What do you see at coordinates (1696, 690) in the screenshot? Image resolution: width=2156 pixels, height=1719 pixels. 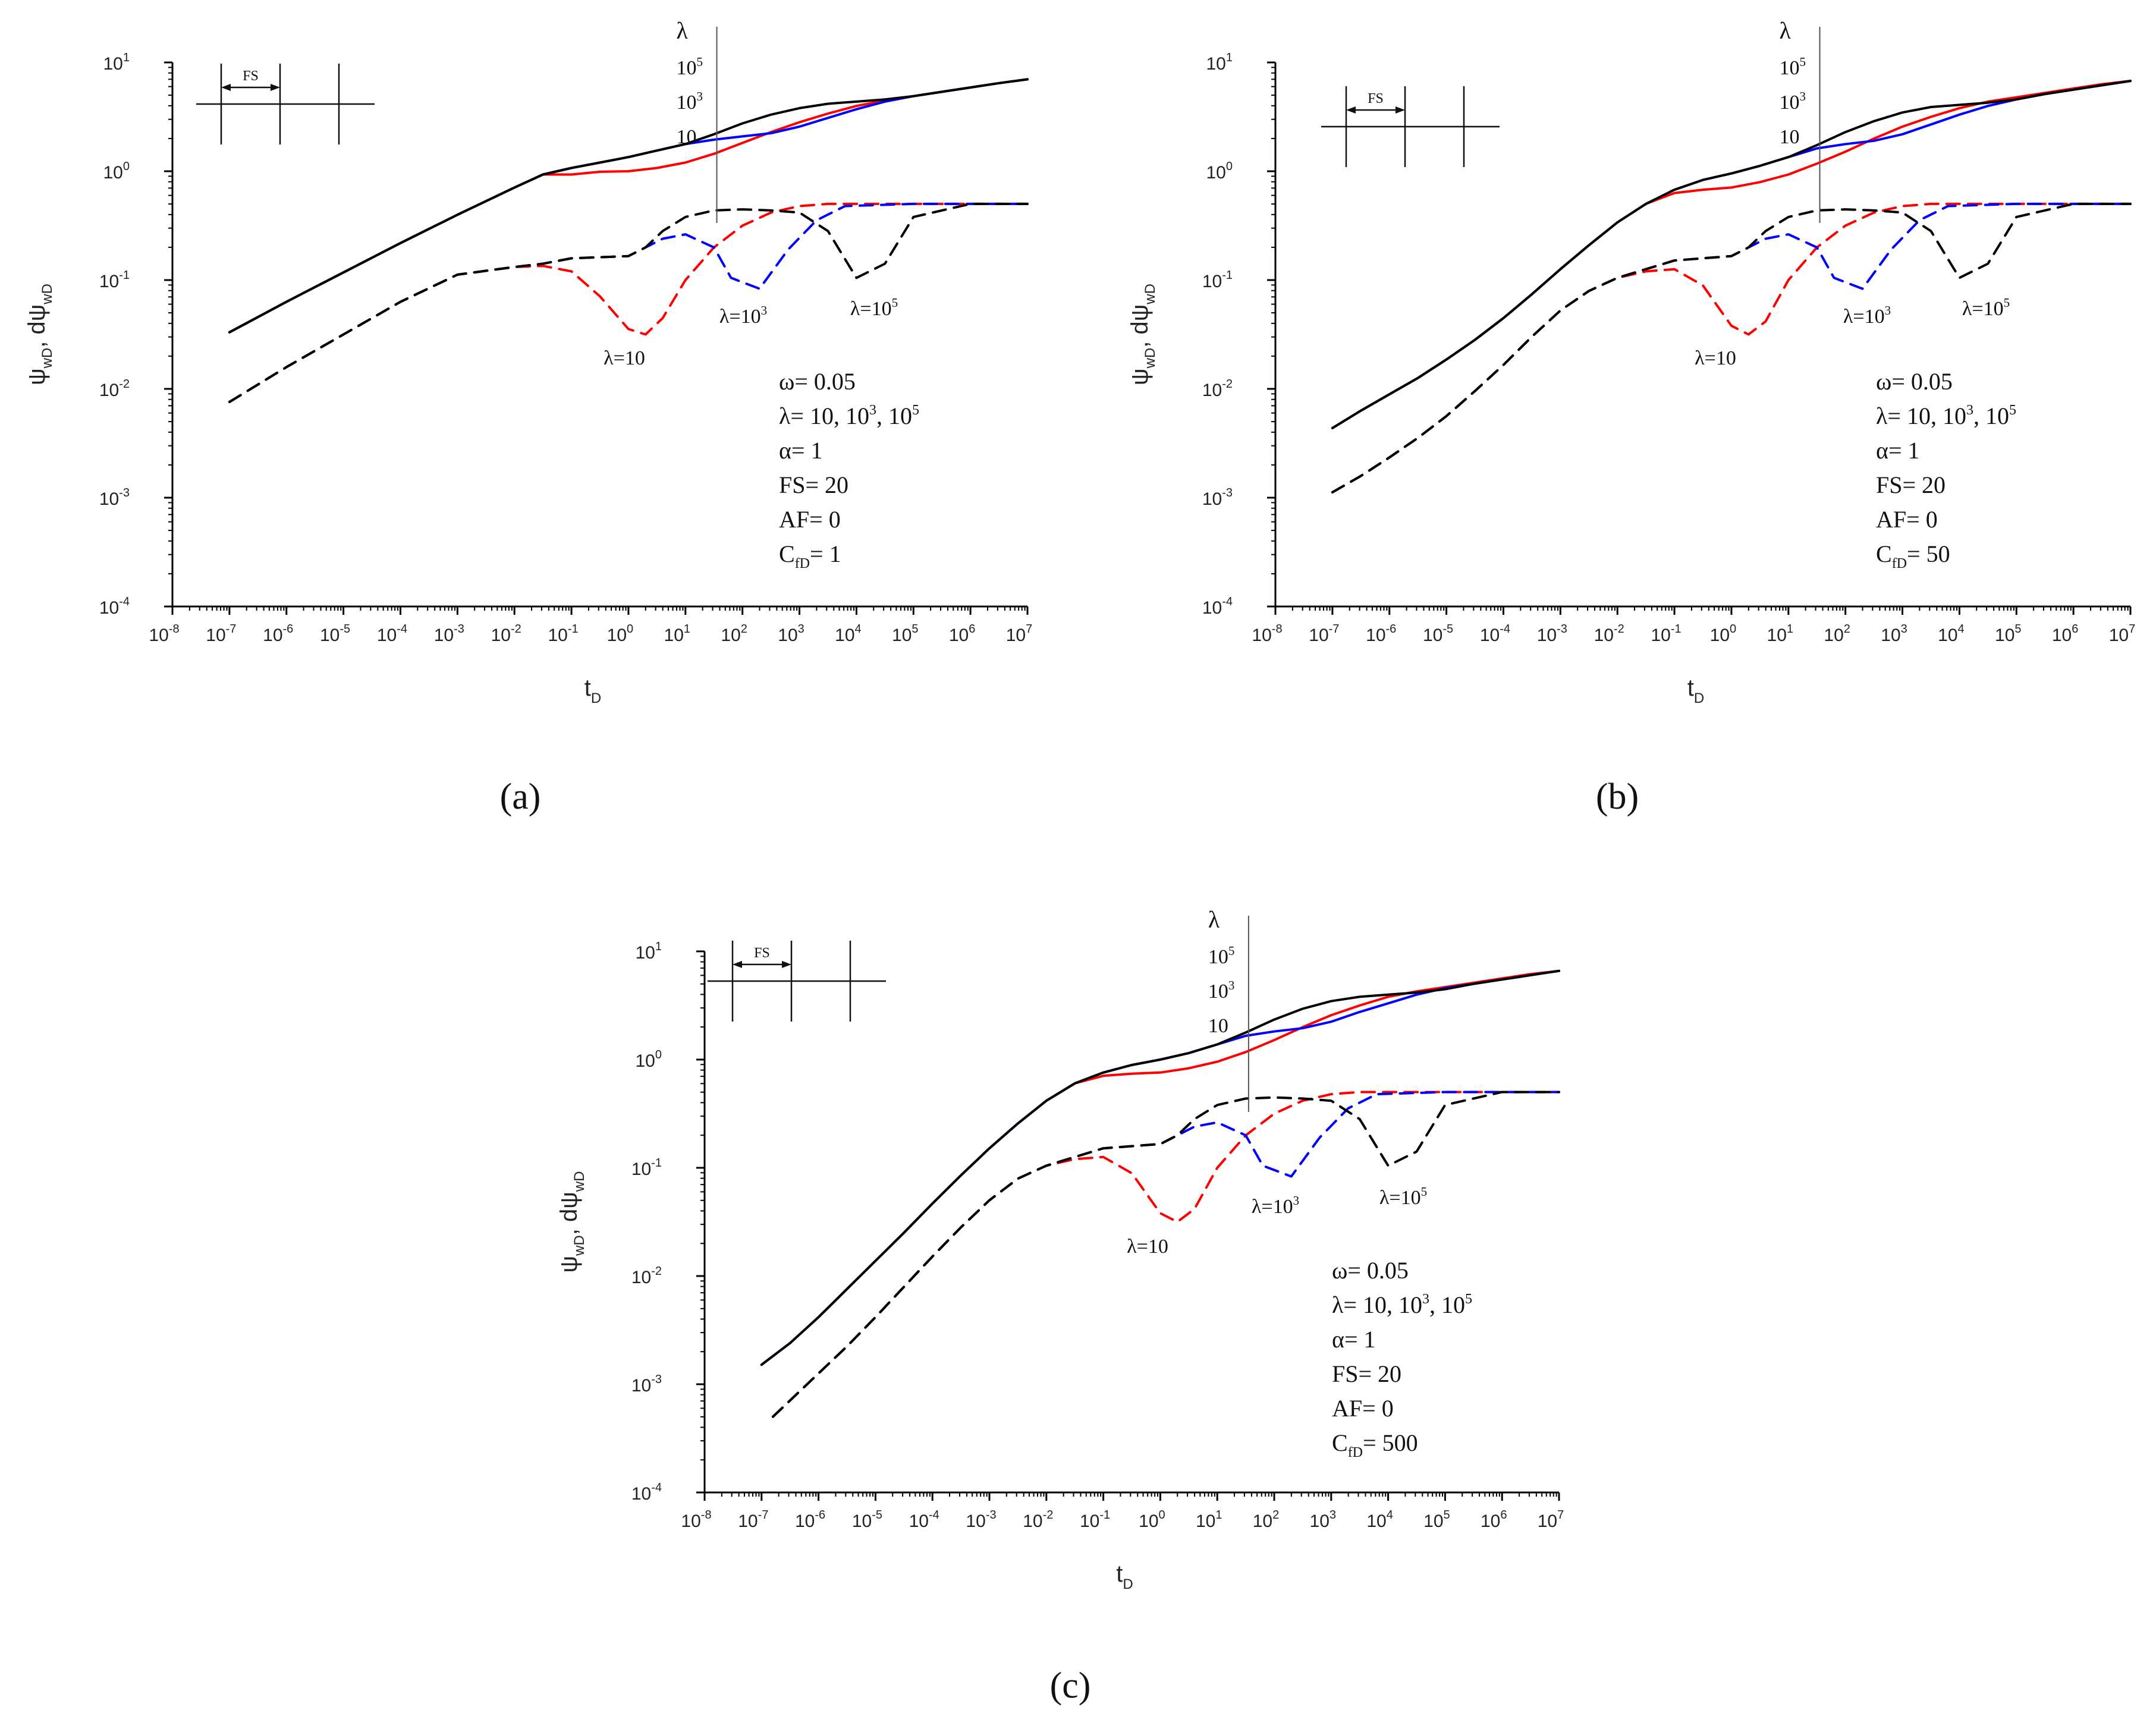 I see `x-axis-label: tD` at bounding box center [1696, 690].